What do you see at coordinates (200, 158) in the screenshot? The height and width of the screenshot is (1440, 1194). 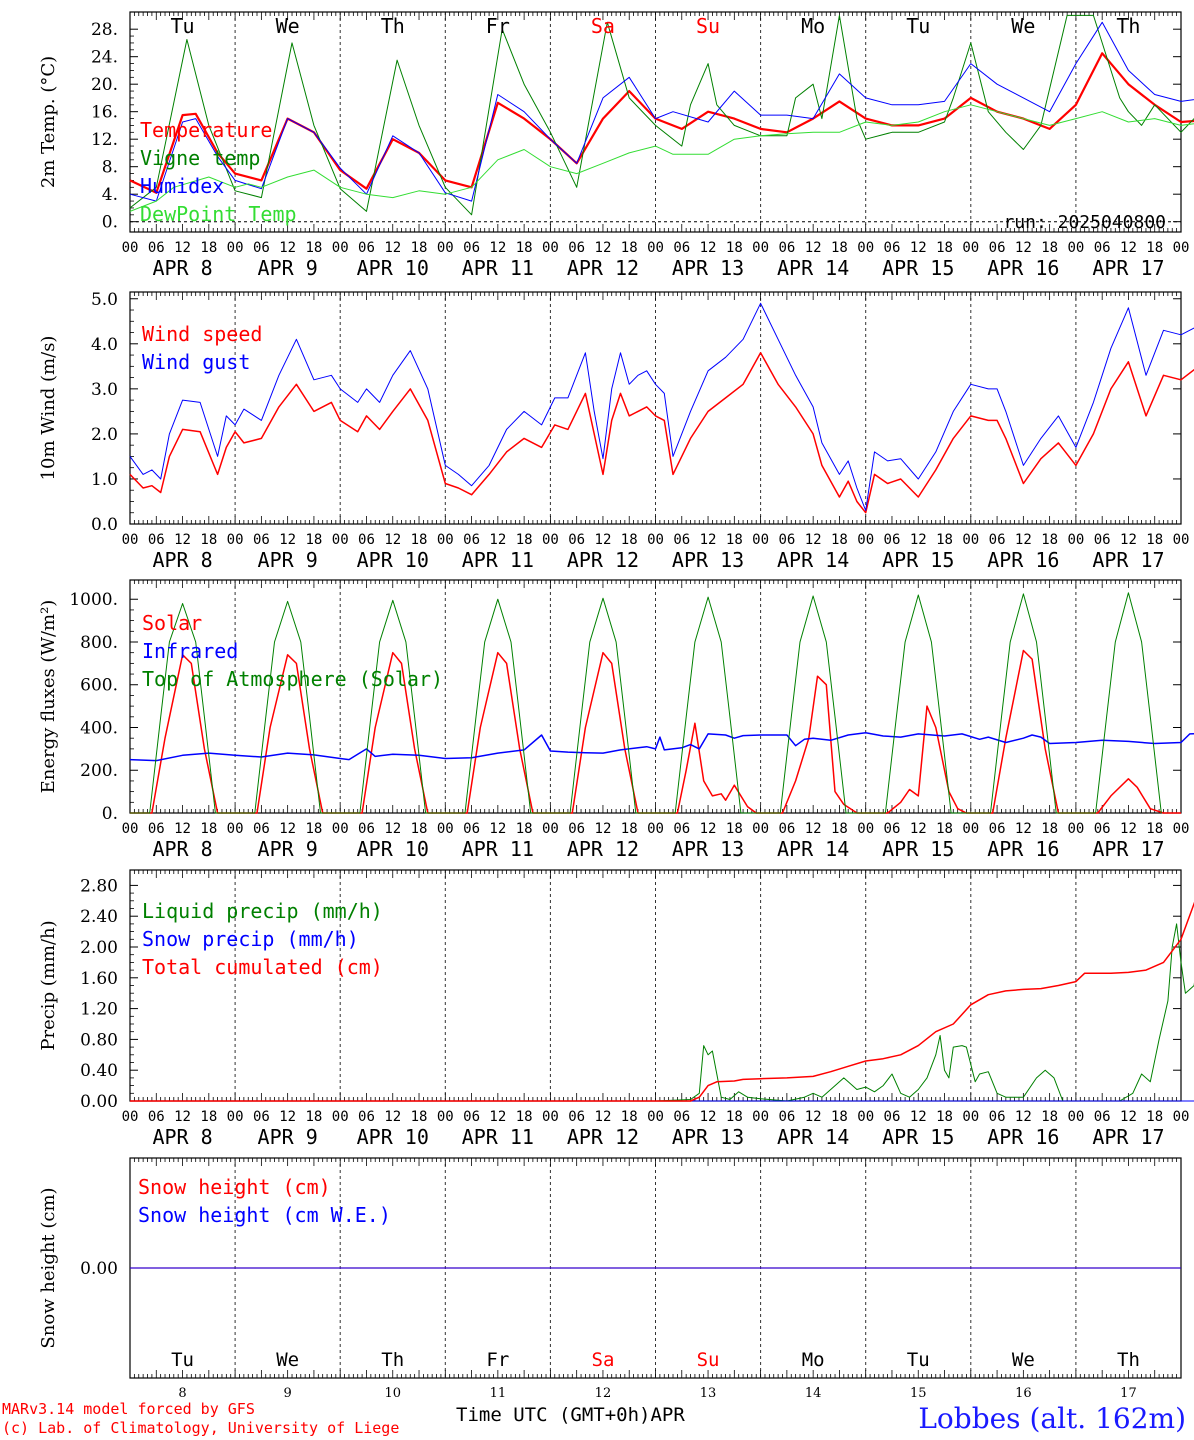 I see `legend-entry: Vigne temp` at bounding box center [200, 158].